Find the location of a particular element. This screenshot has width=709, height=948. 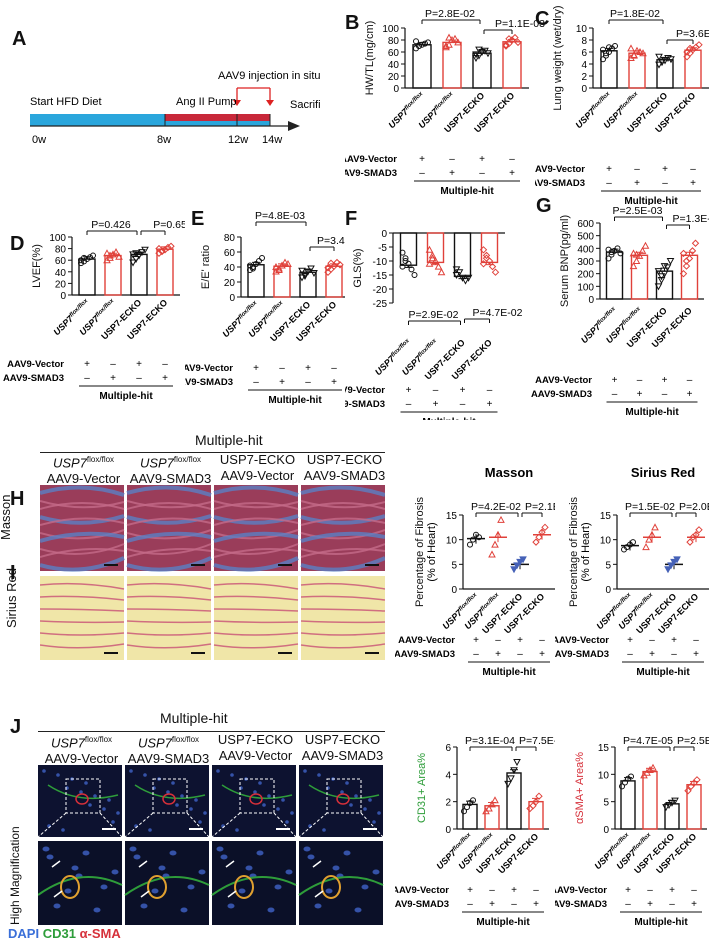

cd31-vessel is located at coordinates (170, 792).